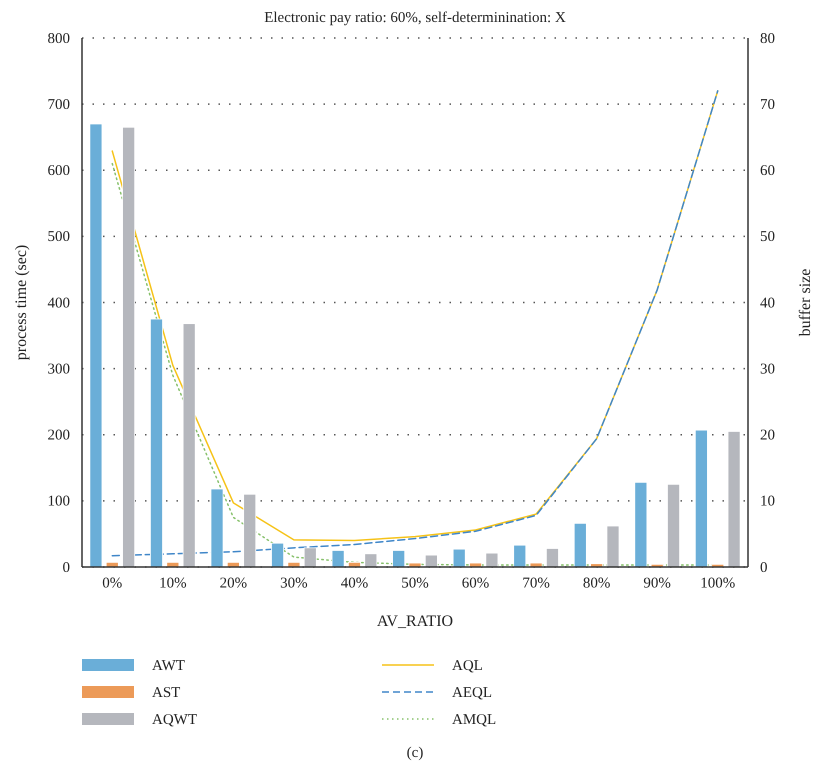 The width and height of the screenshot is (821, 774). Describe the element at coordinates (59, 502) in the screenshot. I see `y-tick-label: 100` at that location.